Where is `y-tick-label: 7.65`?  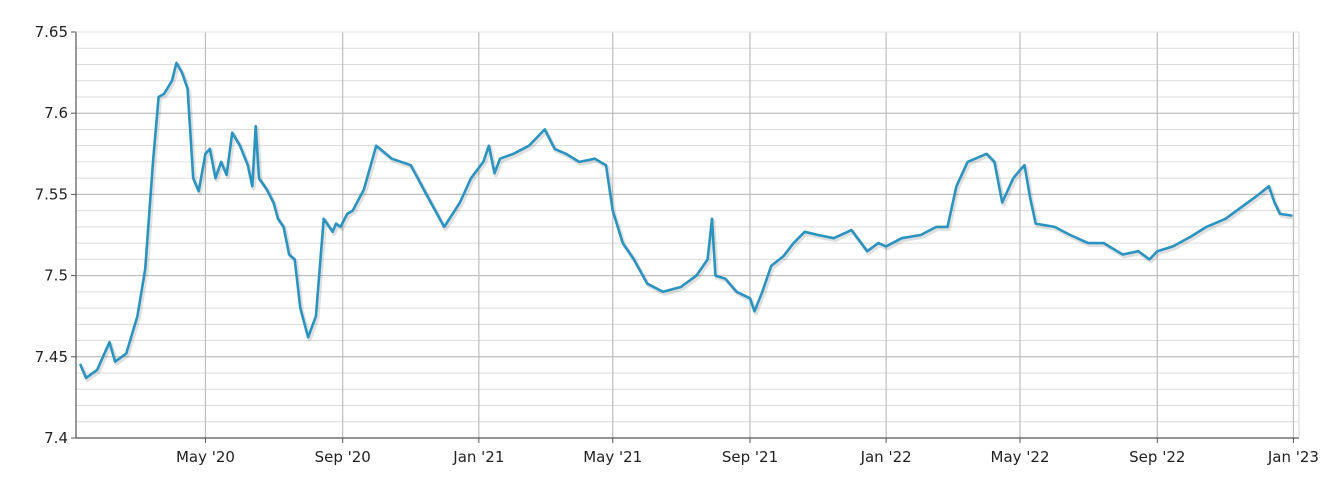 y-tick-label: 7.65 is located at coordinates (51, 32).